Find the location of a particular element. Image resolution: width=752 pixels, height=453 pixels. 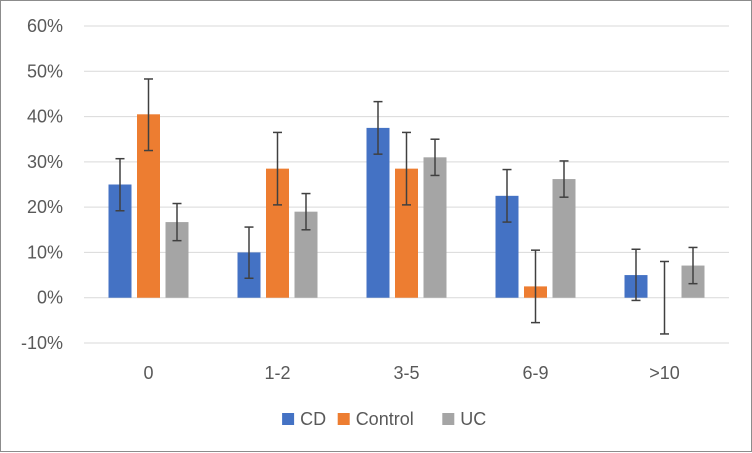

y-tick-label: 20% is located at coordinates (45, 207).